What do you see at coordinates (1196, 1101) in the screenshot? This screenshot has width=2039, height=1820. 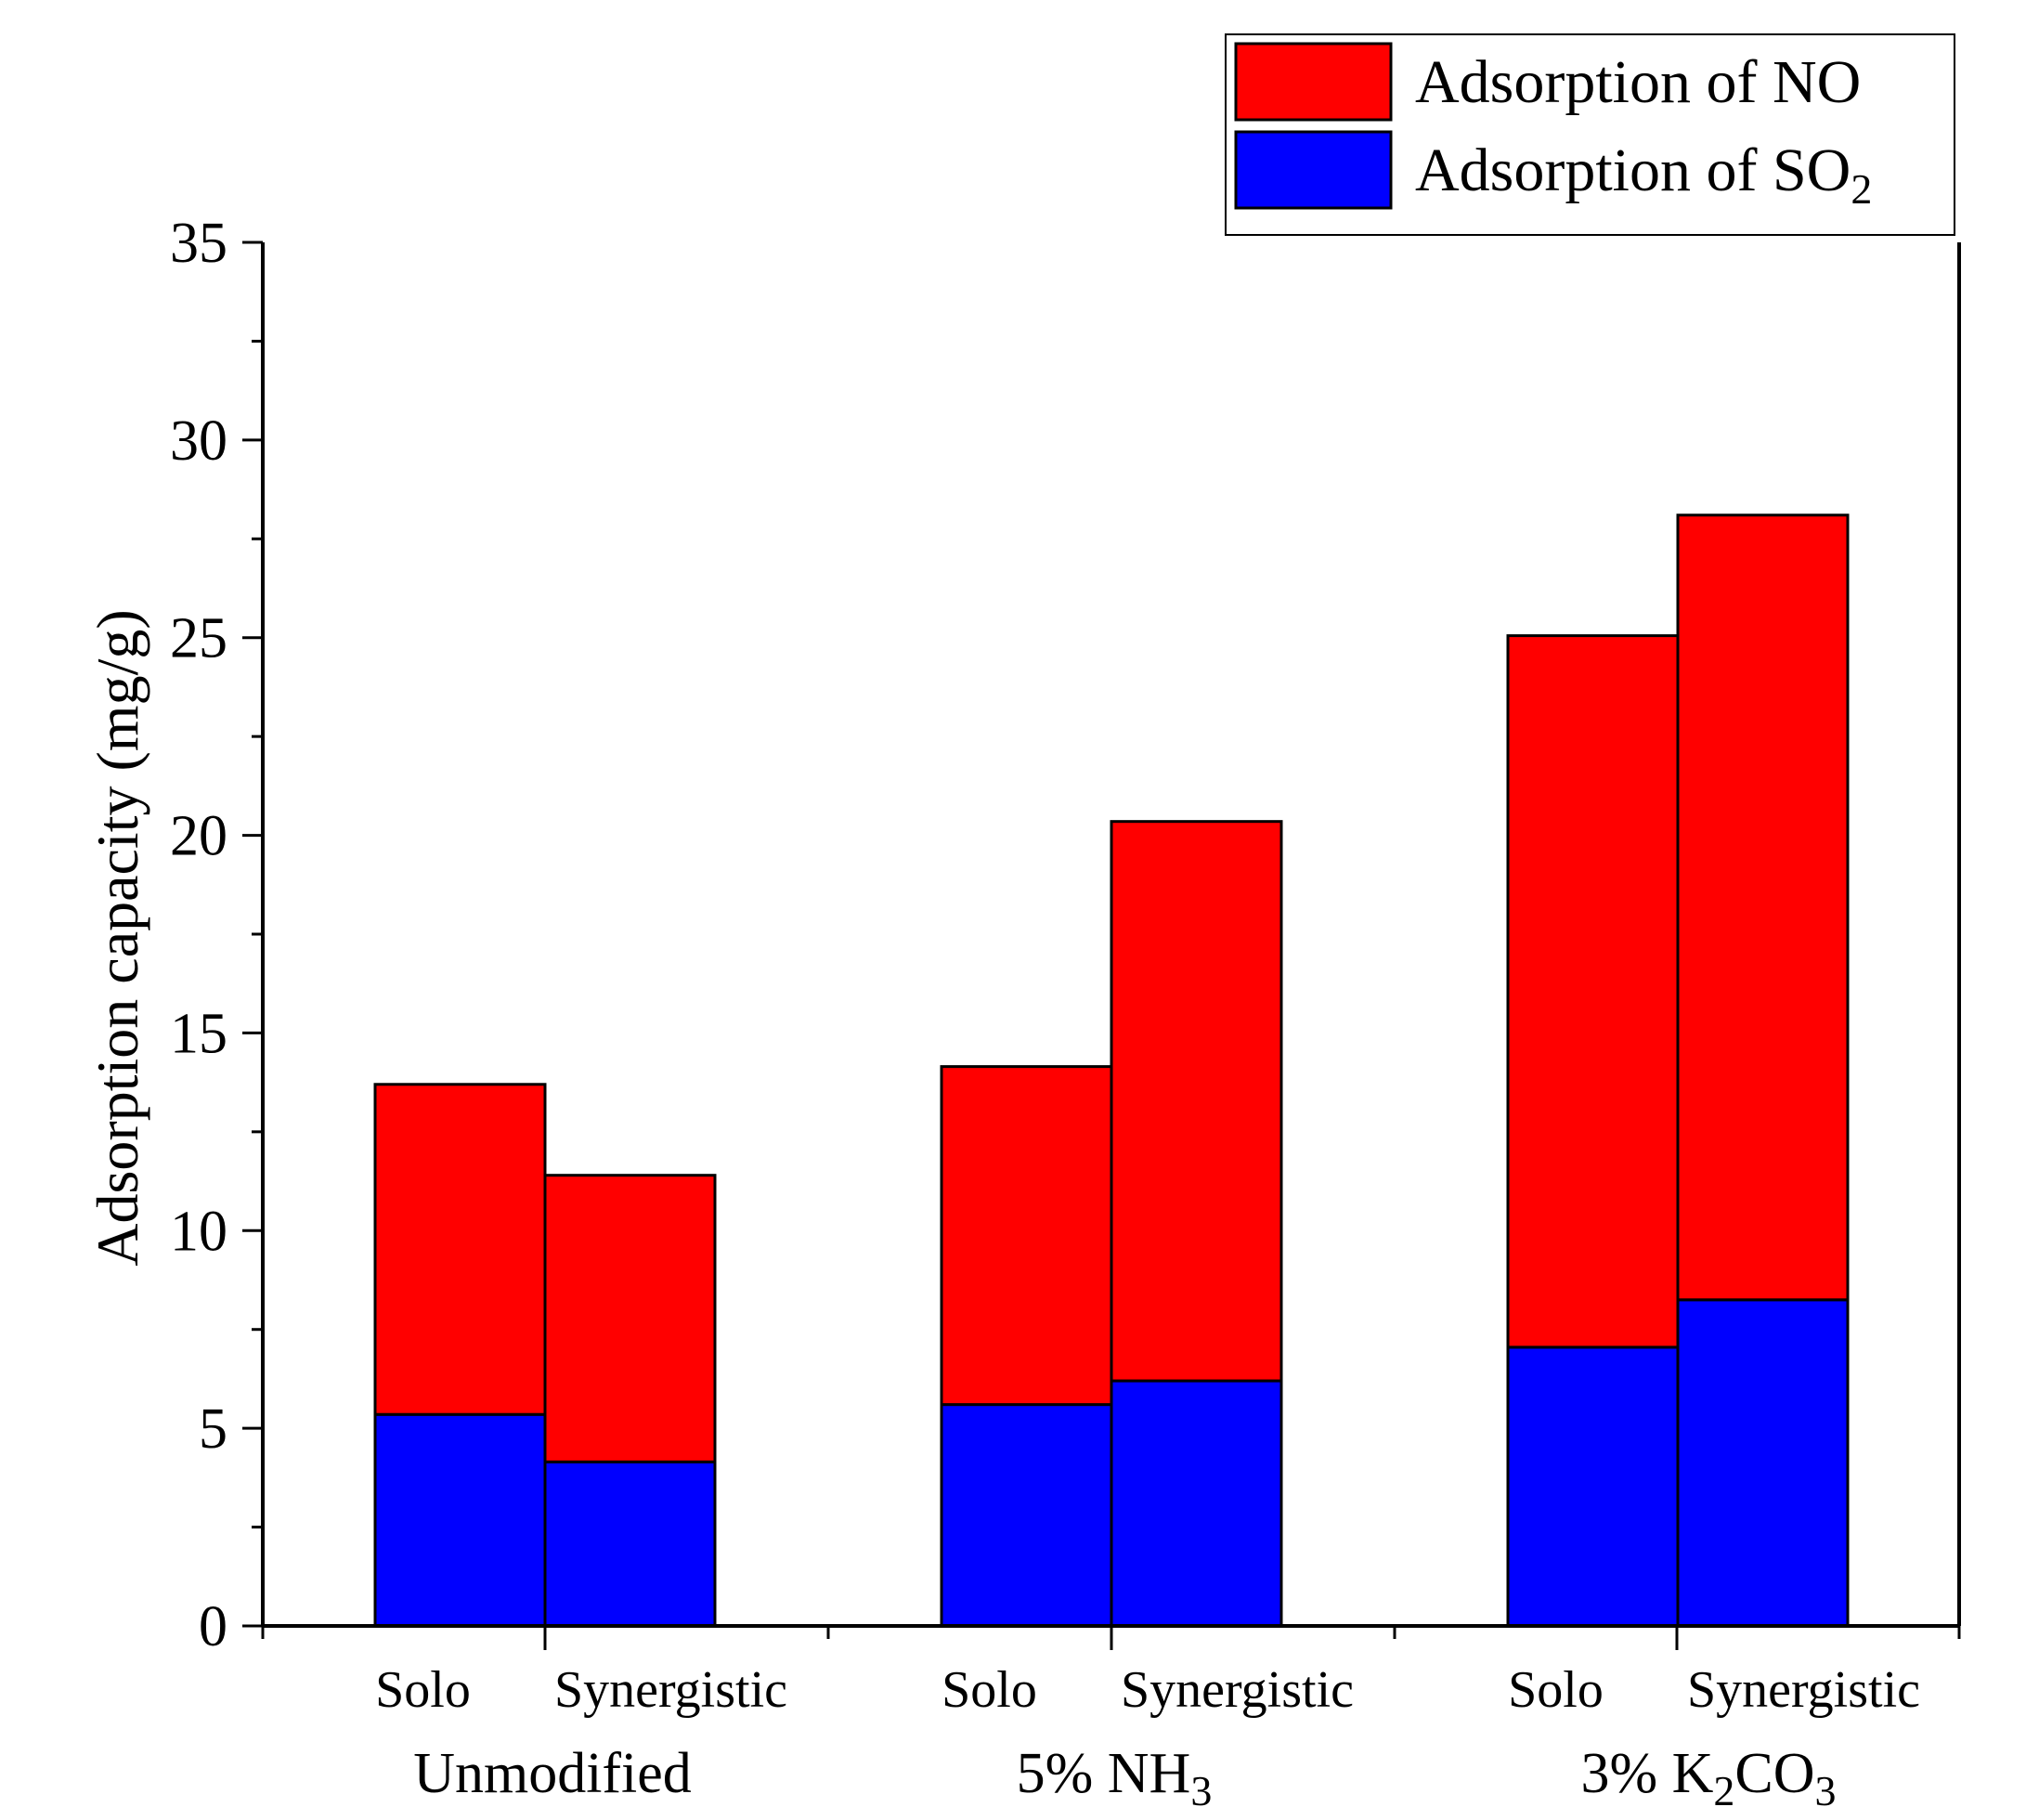 I see `bar-segment-no-g2-synergistic` at bounding box center [1196, 1101].